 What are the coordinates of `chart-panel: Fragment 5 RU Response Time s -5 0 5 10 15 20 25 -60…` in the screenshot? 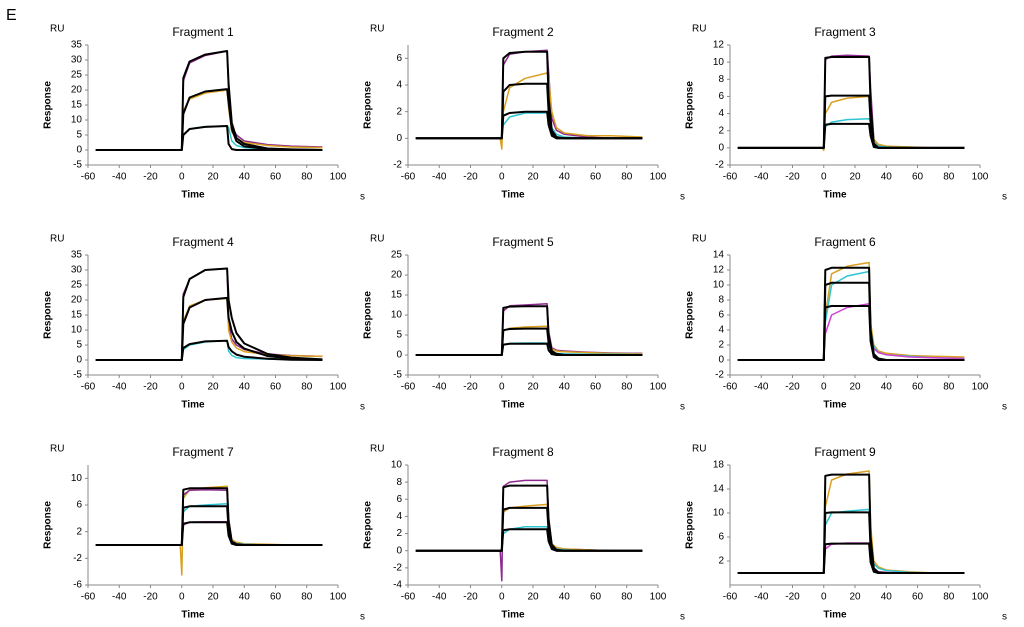 It's located at (524, 323).